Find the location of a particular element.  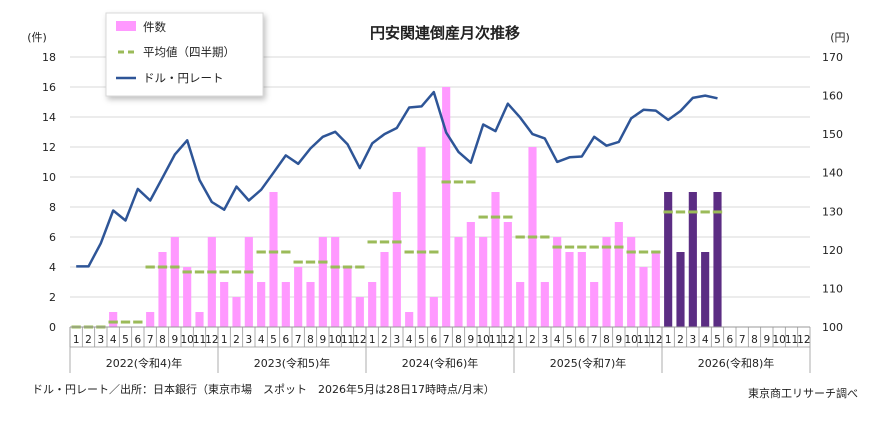

year-label: 2022(令和4)年 is located at coordinates (144, 363).